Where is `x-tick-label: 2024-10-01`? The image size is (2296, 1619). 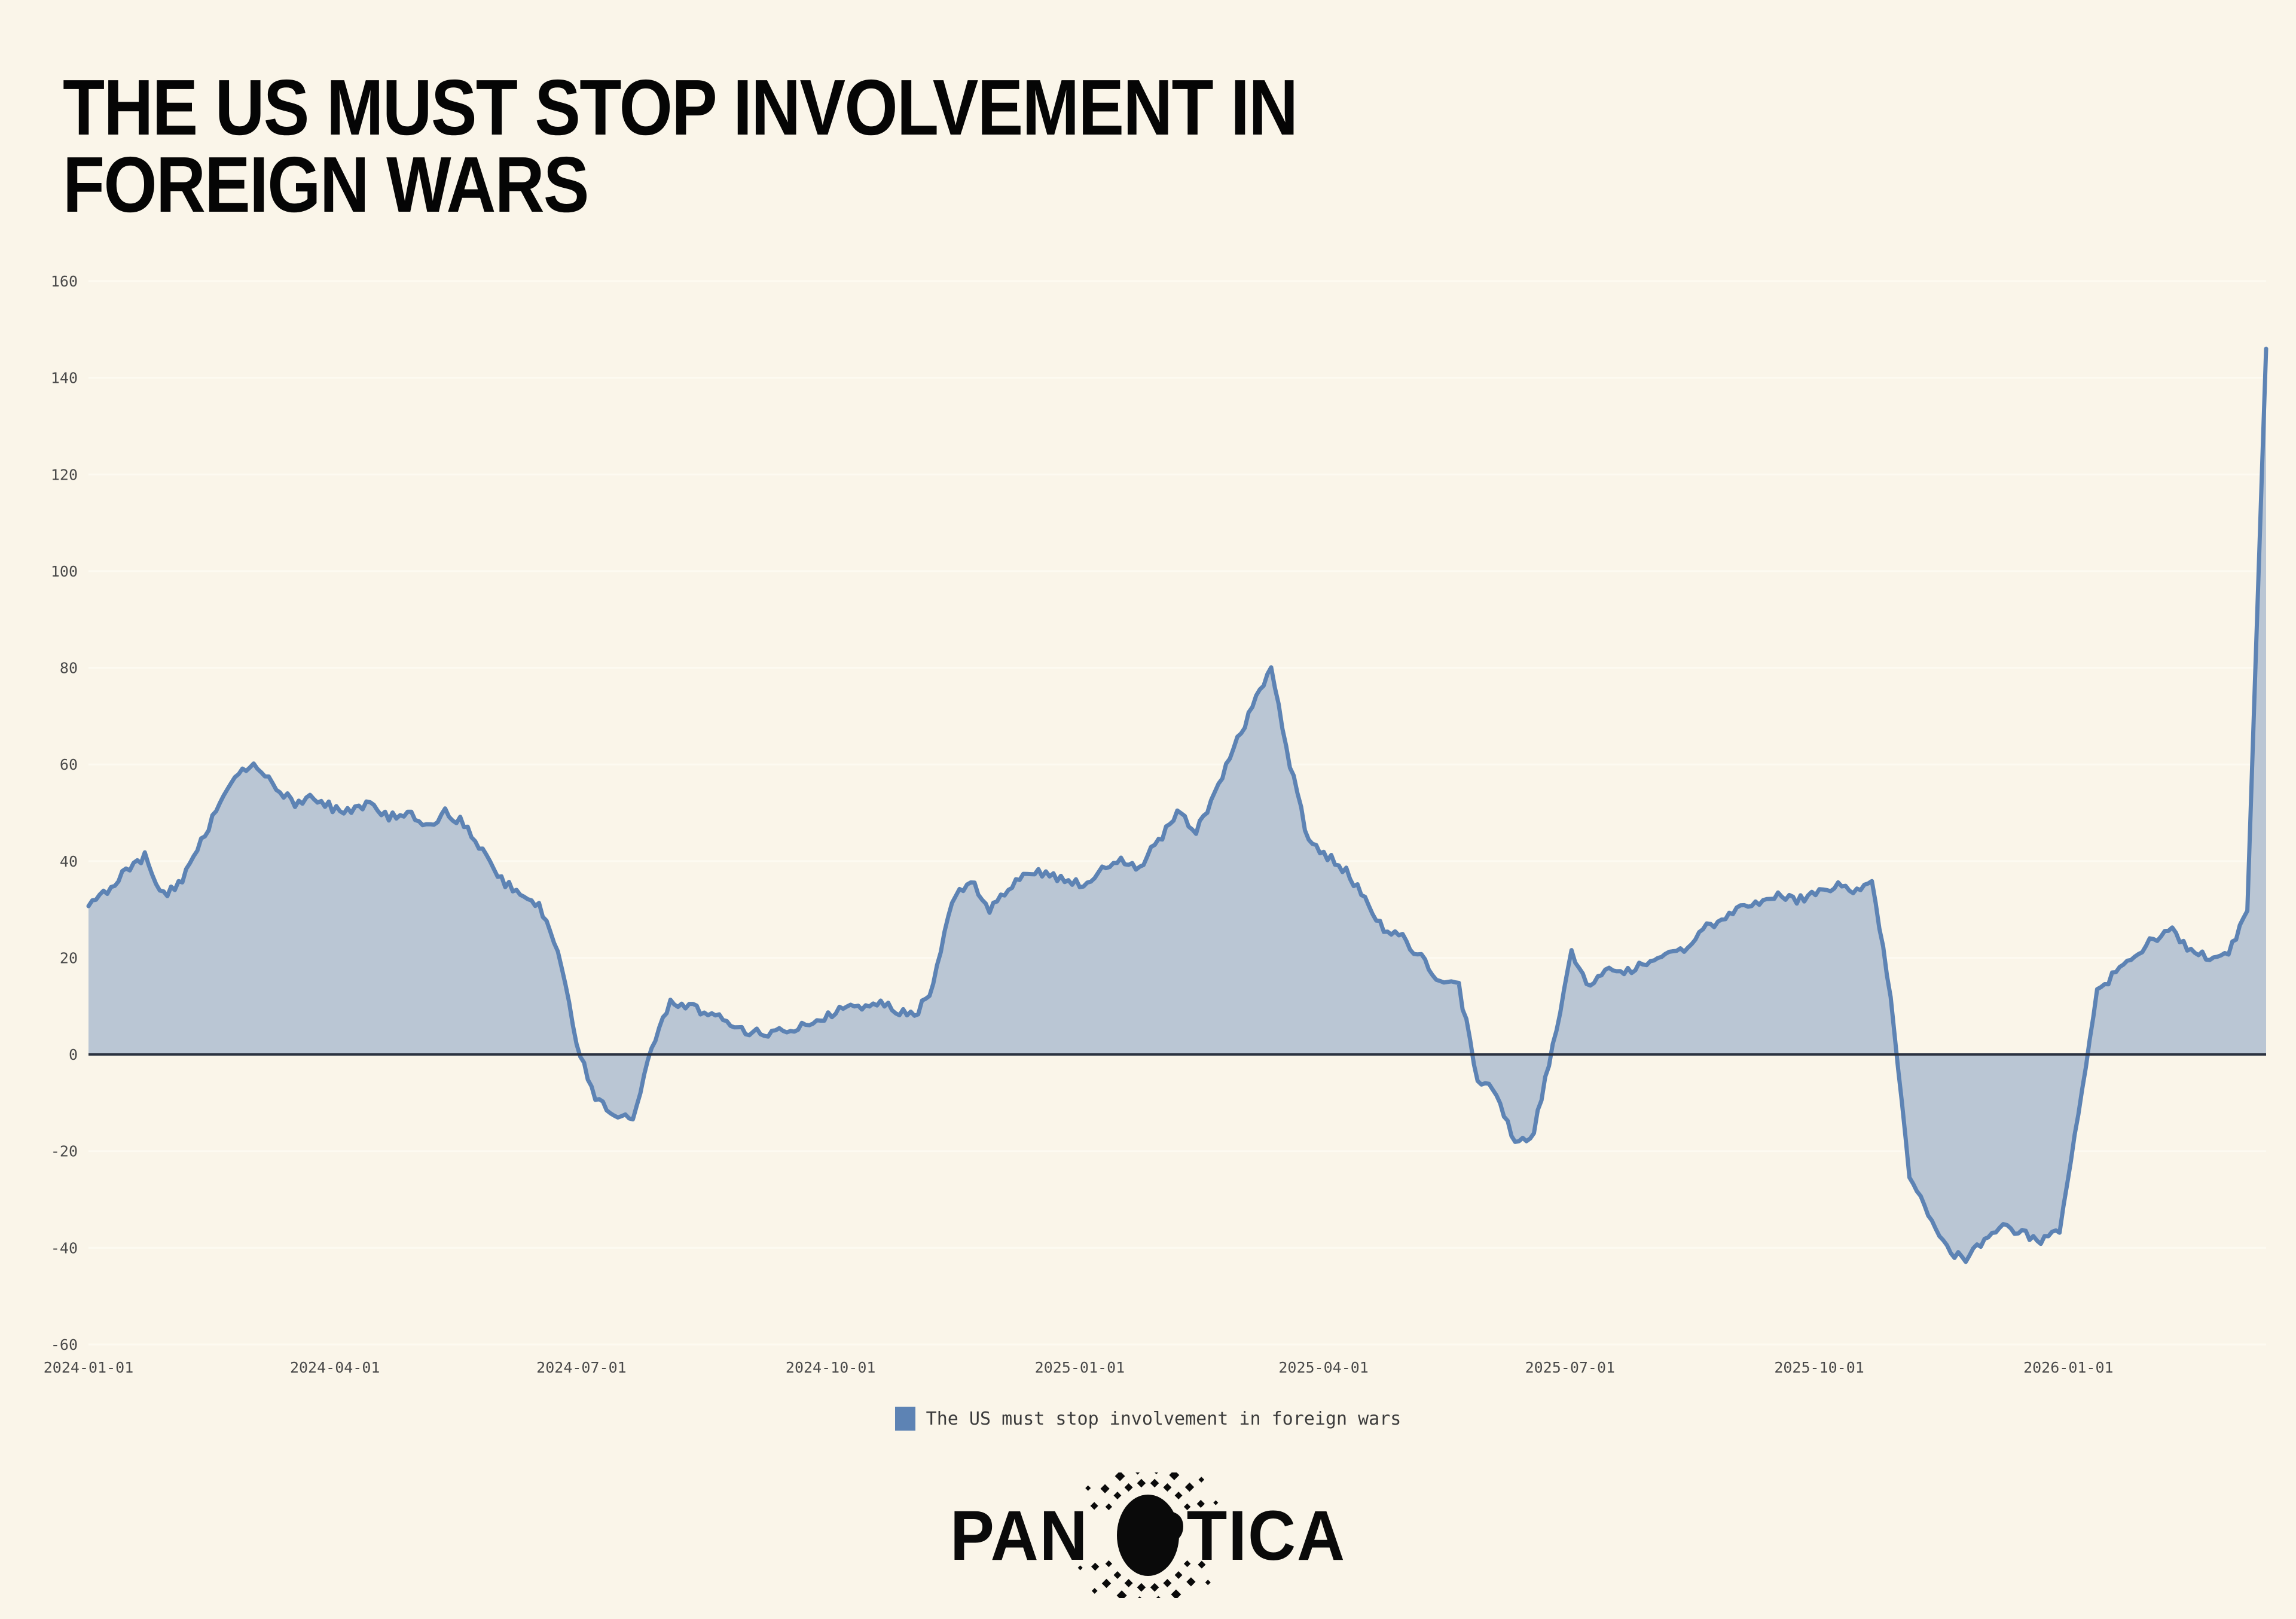
x-tick-label: 2024-10-01 is located at coordinates (831, 1367).